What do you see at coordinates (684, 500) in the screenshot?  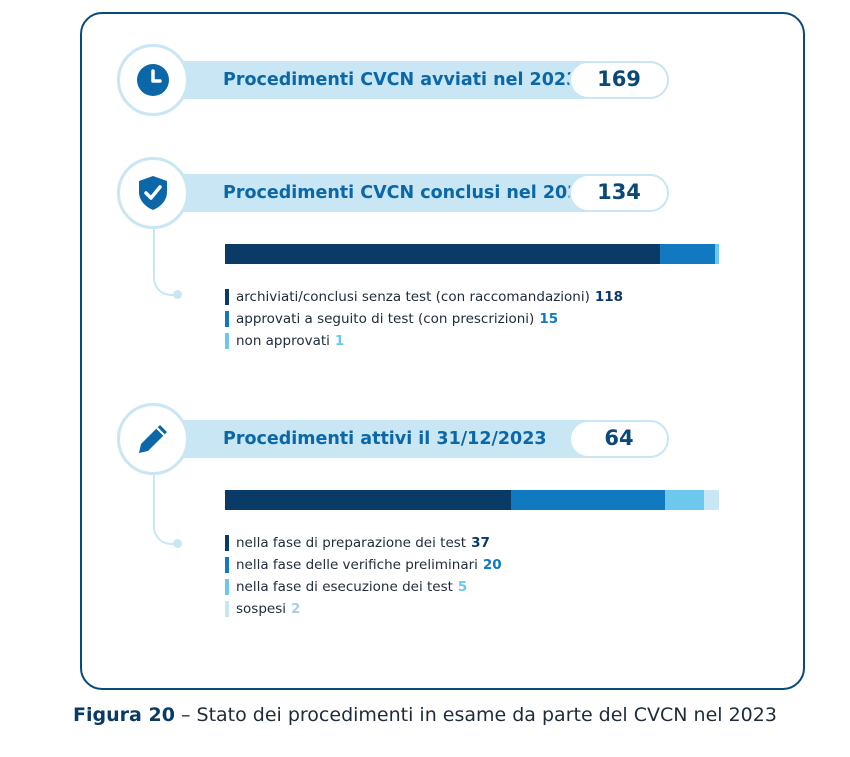 I see `bar-segment-esecuzione` at bounding box center [684, 500].